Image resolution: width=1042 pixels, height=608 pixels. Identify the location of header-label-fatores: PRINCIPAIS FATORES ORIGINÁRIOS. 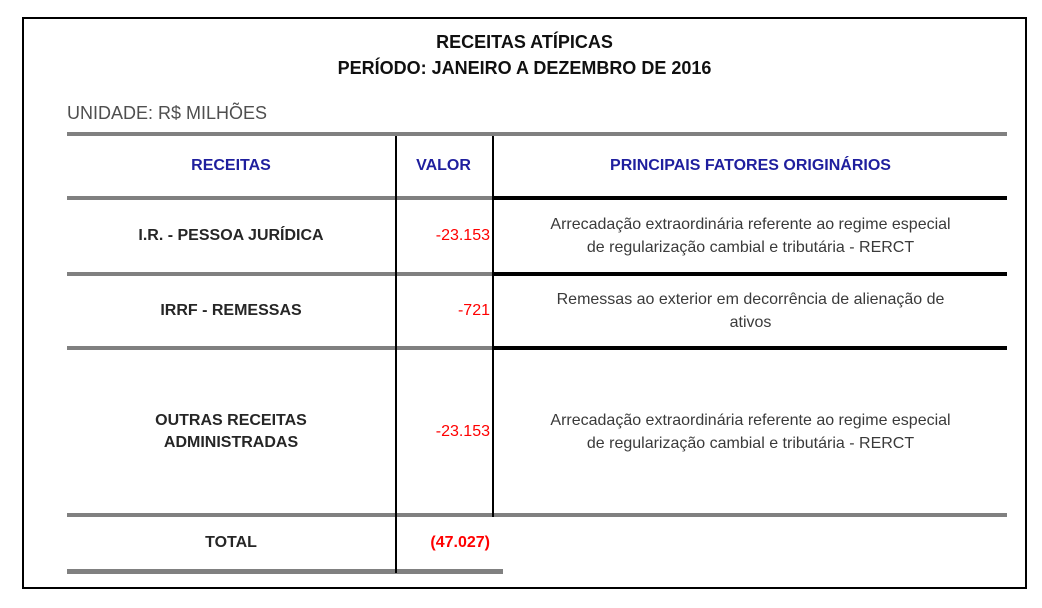
(750, 165).